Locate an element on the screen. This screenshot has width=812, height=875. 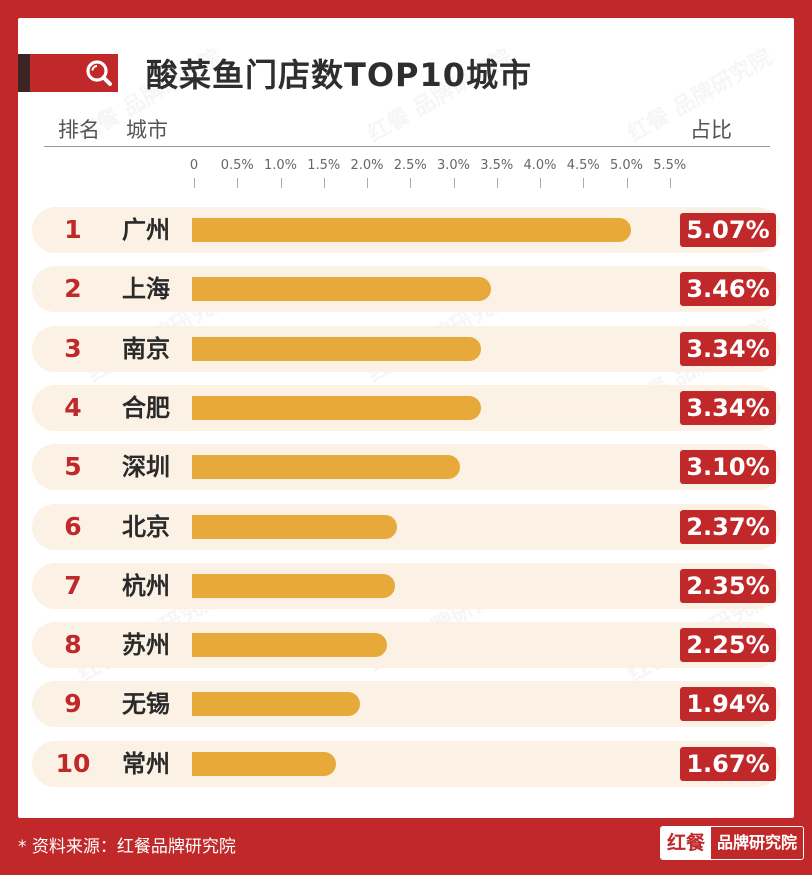
category-label: 杭州 is located at coordinates (146, 585).